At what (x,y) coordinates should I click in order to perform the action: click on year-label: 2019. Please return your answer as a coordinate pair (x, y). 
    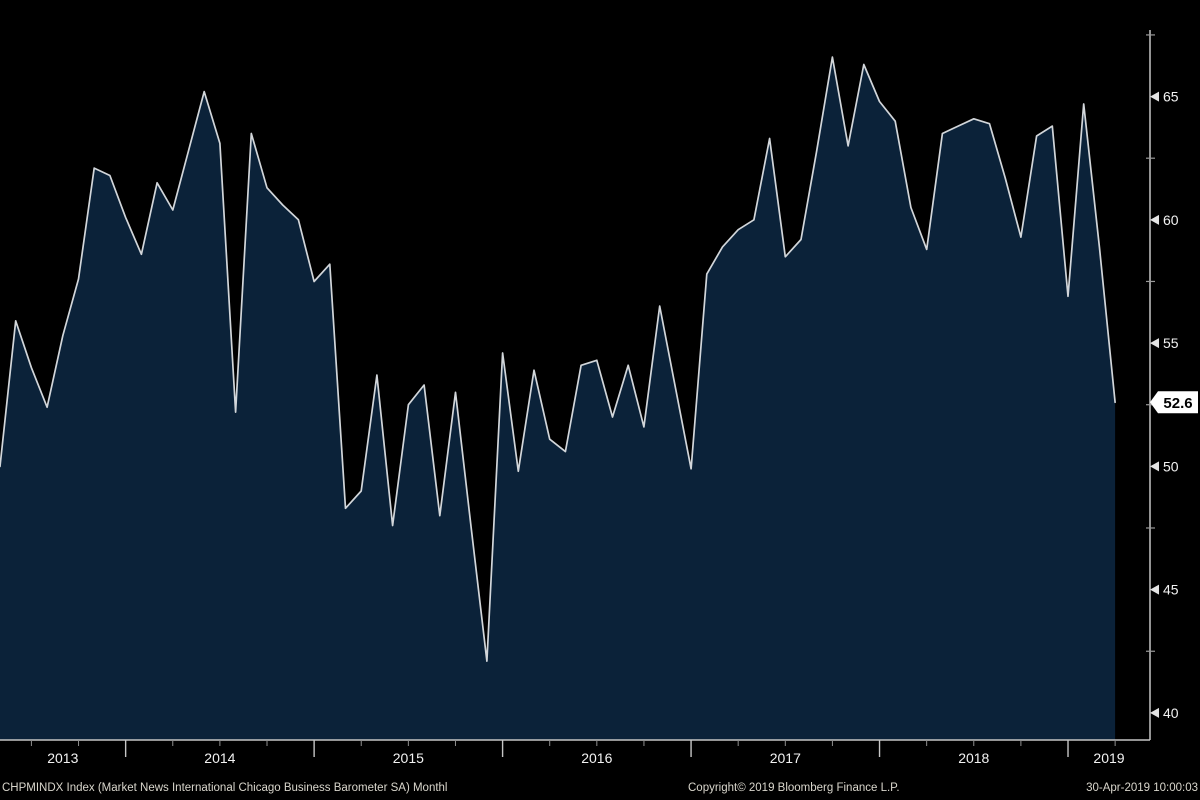
    Looking at the image, I should click on (1108, 758).